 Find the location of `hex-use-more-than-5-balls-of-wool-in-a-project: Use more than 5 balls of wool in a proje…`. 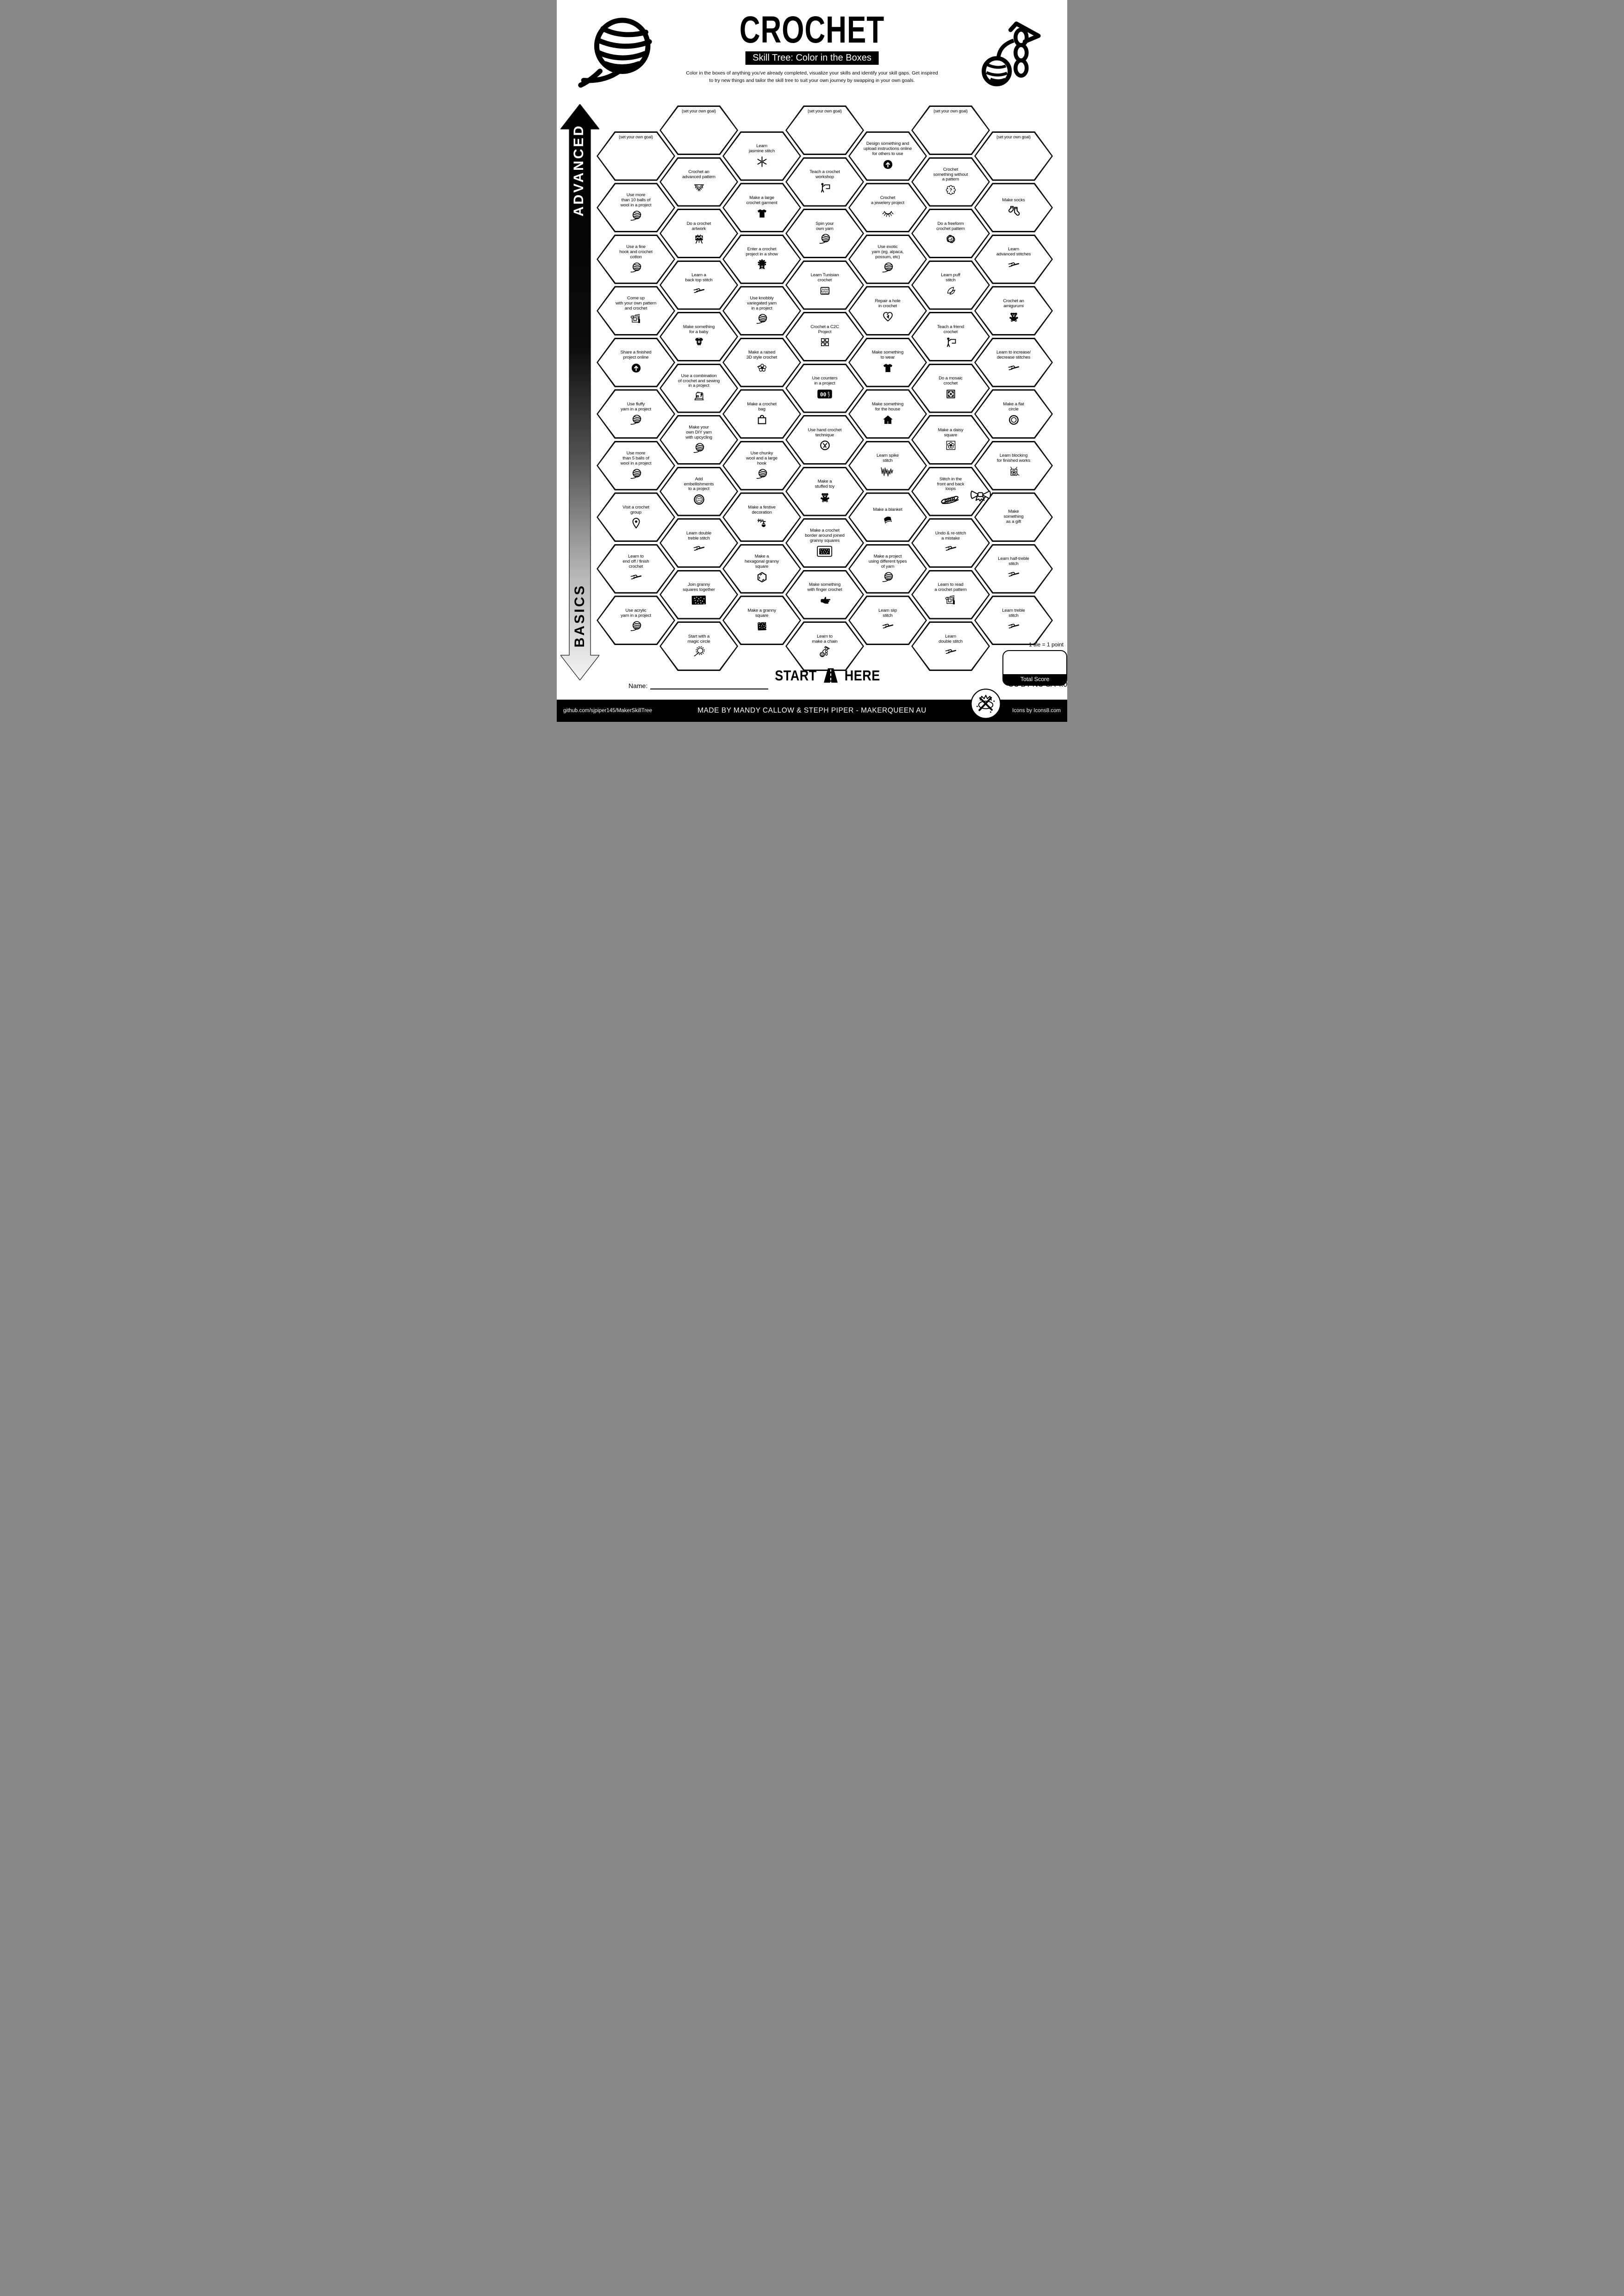

hex-use-more-than-5-balls-of-wool-in-a-project: Use more than 5 balls of wool in a proje… is located at coordinates (636, 466).